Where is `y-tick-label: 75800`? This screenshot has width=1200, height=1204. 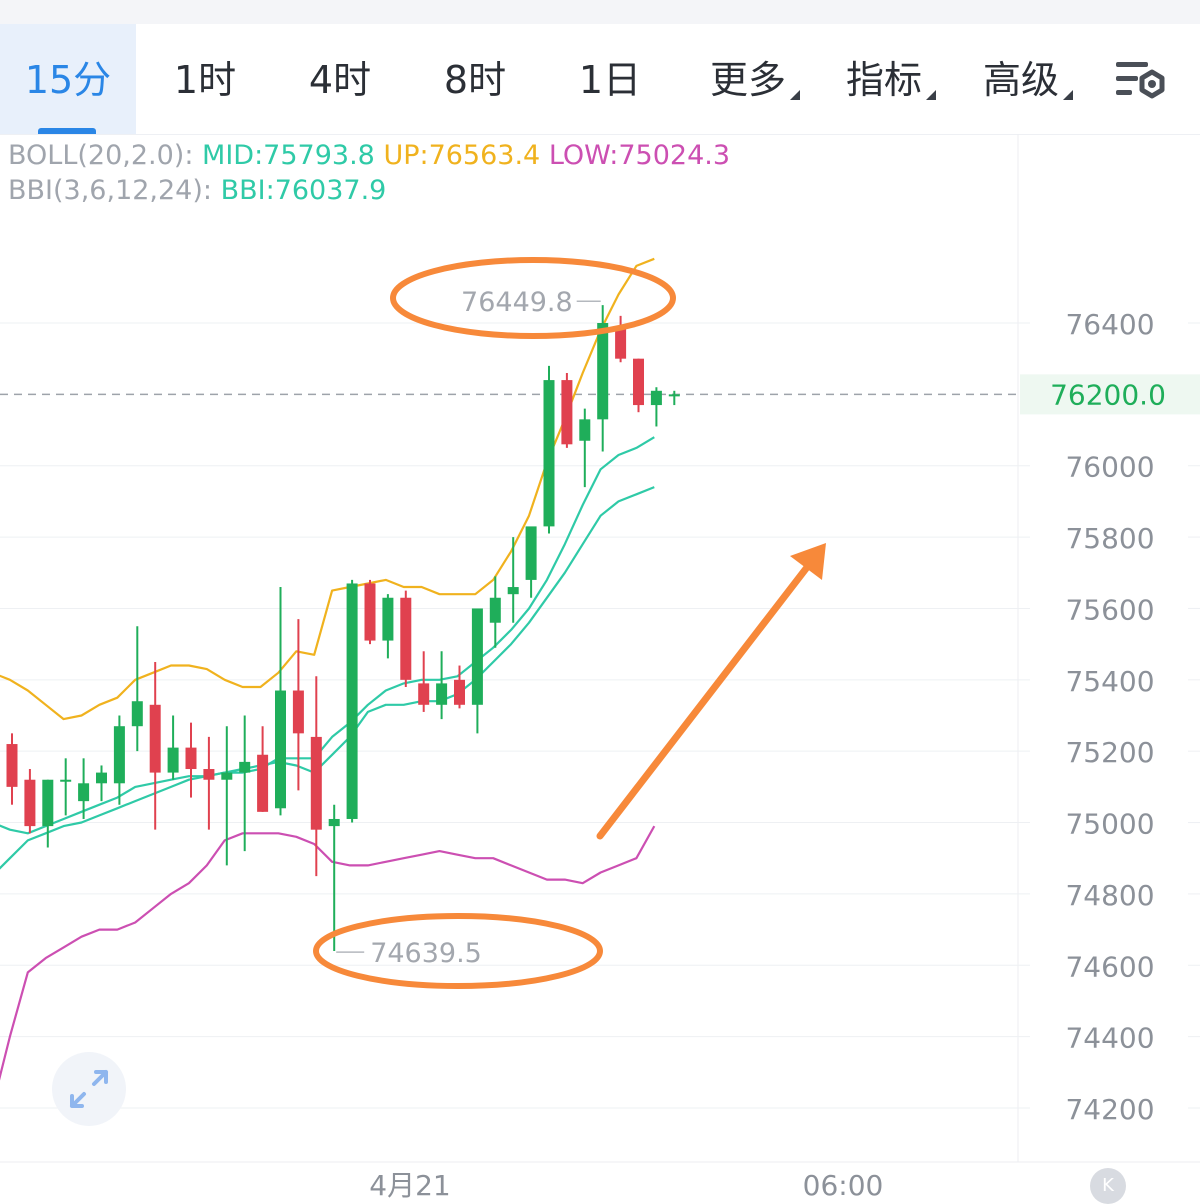
y-tick-label: 75800 is located at coordinates (1109, 538).